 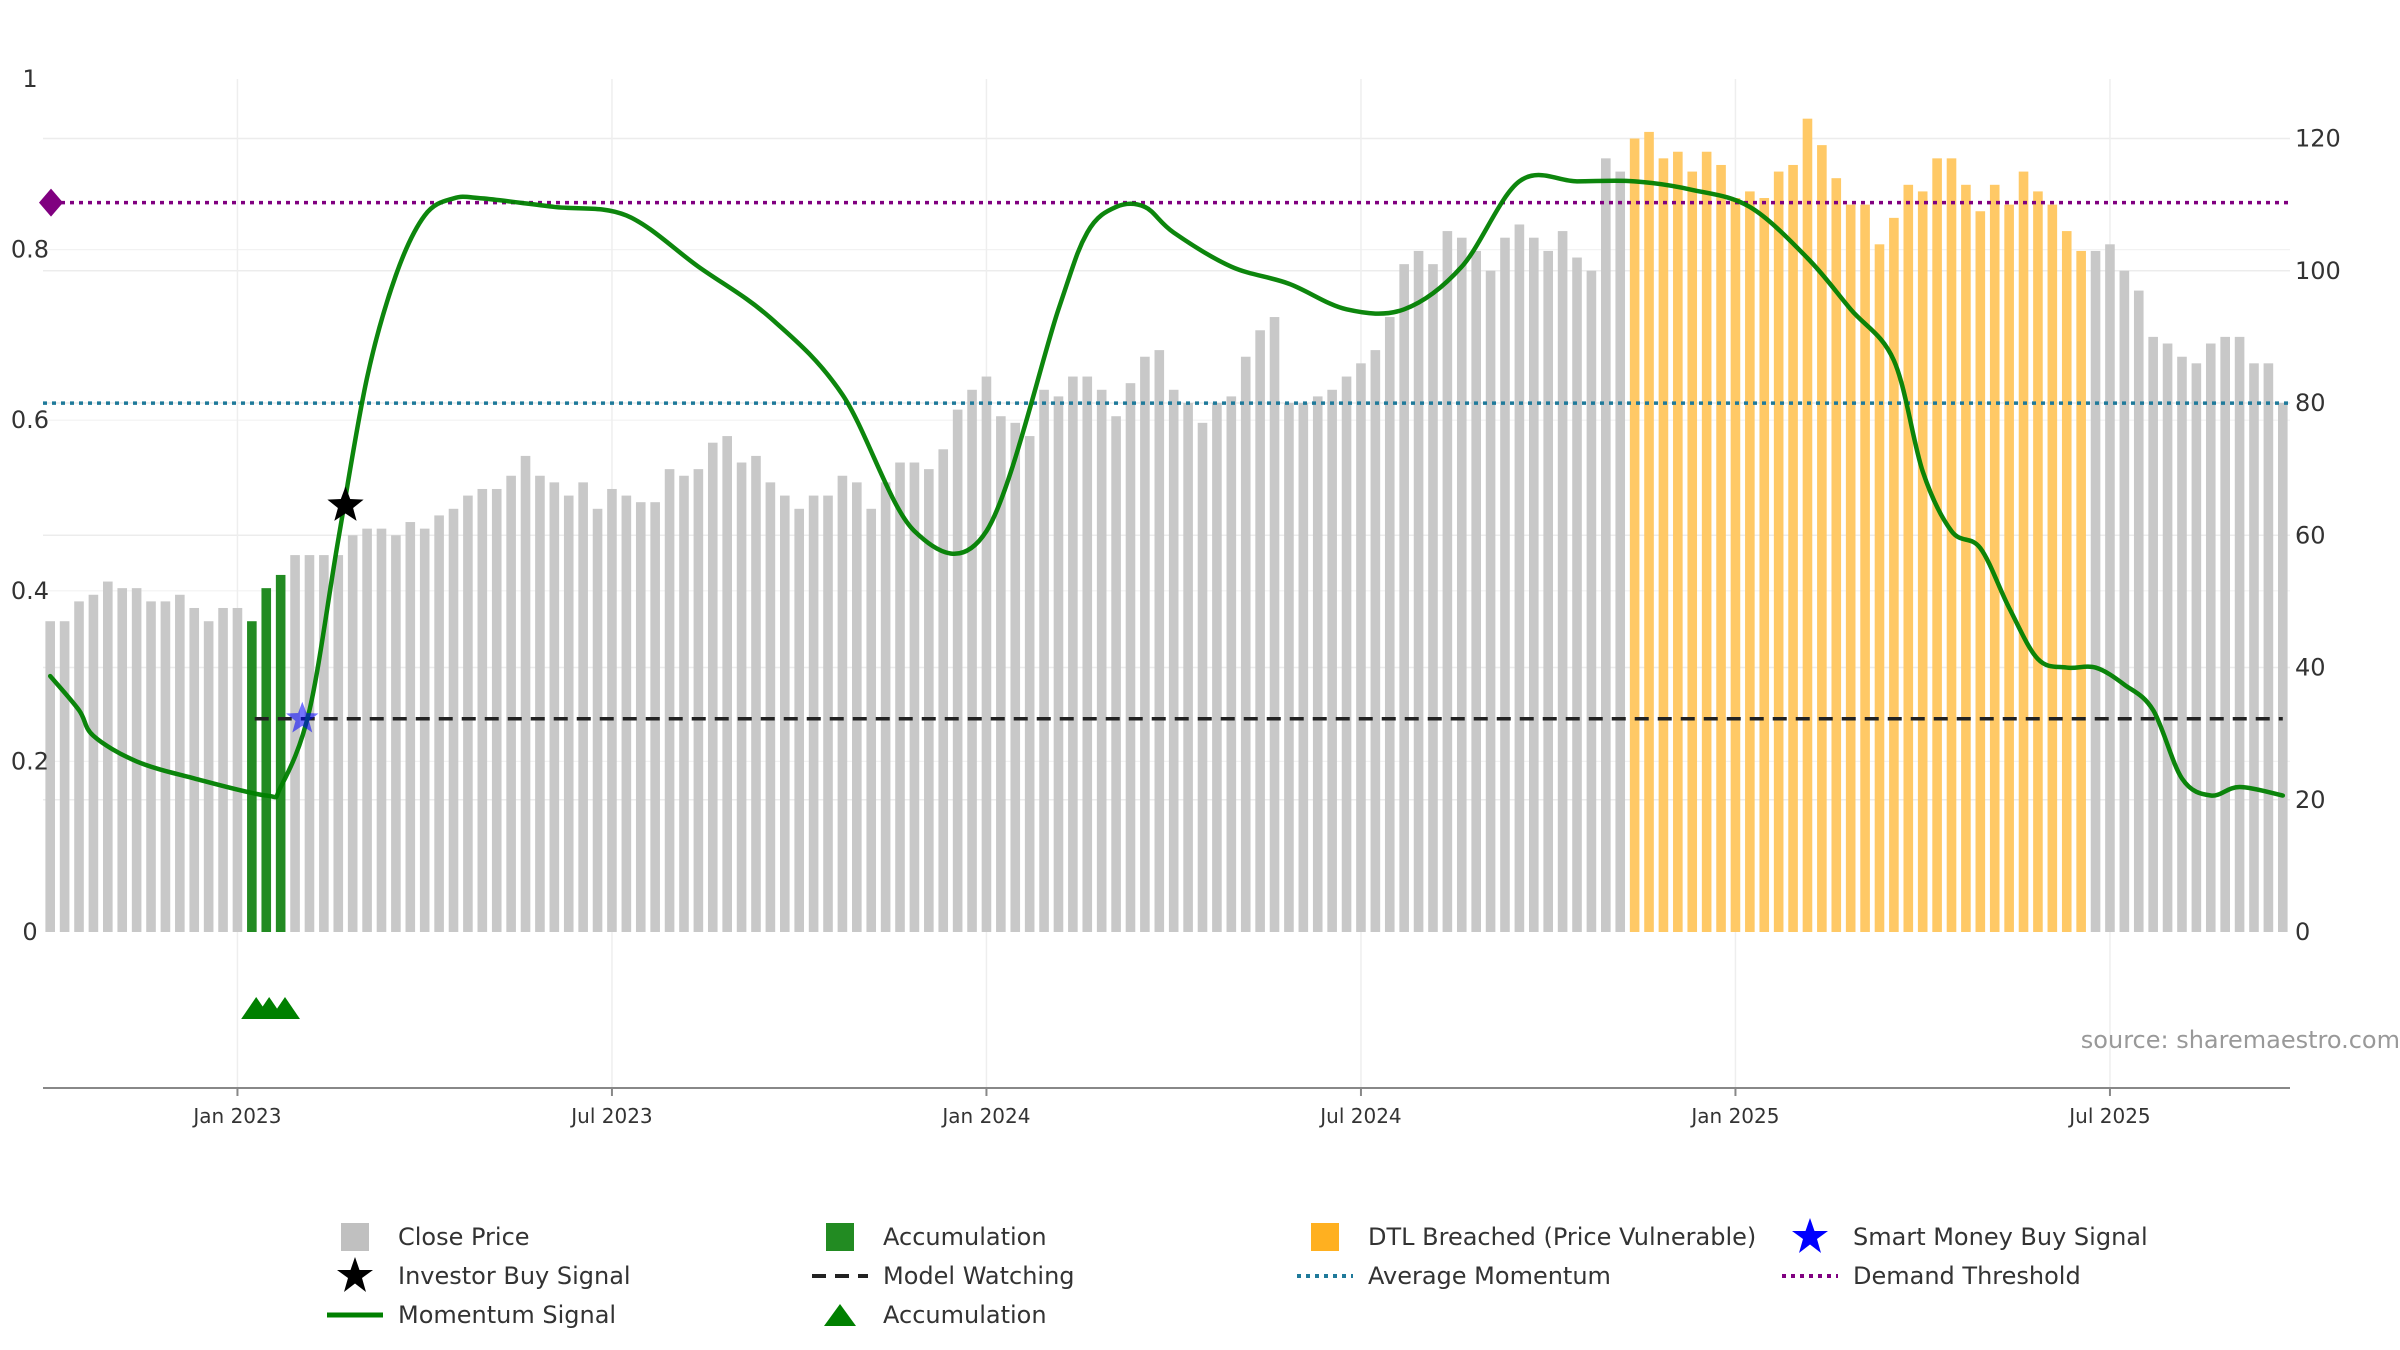 I want to click on x-tick-label: Jul 2023, so click(x=610, y=1116).